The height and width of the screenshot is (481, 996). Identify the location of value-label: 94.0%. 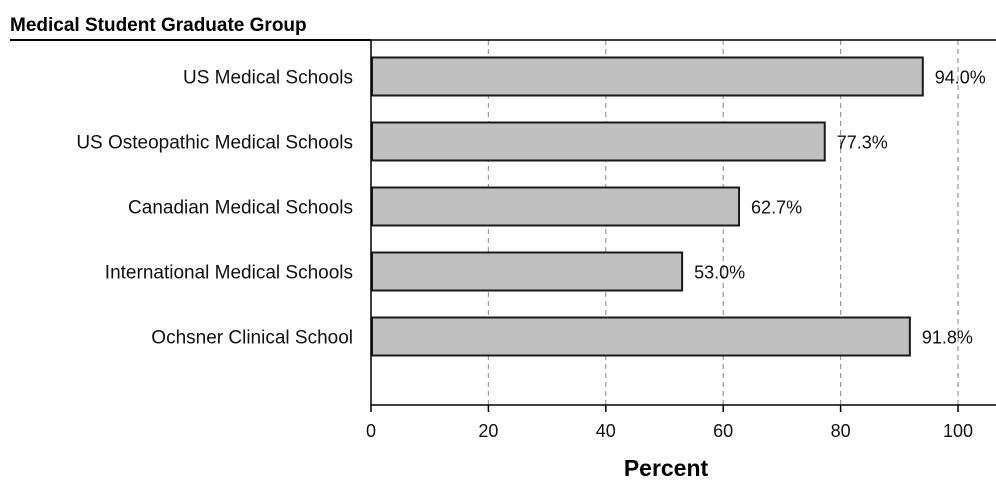
(960, 78).